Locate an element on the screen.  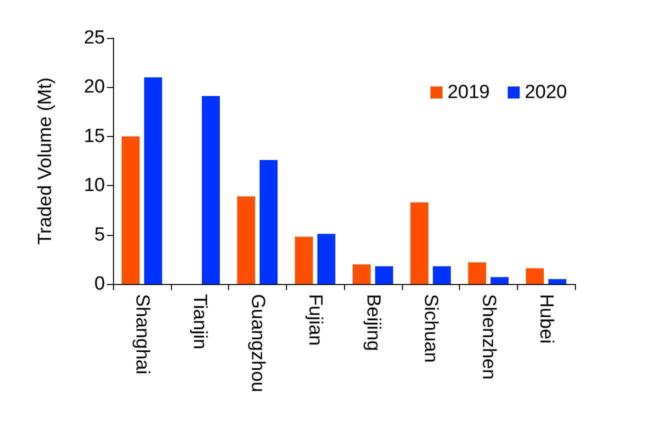
legend-label: 2019 is located at coordinates (468, 92).